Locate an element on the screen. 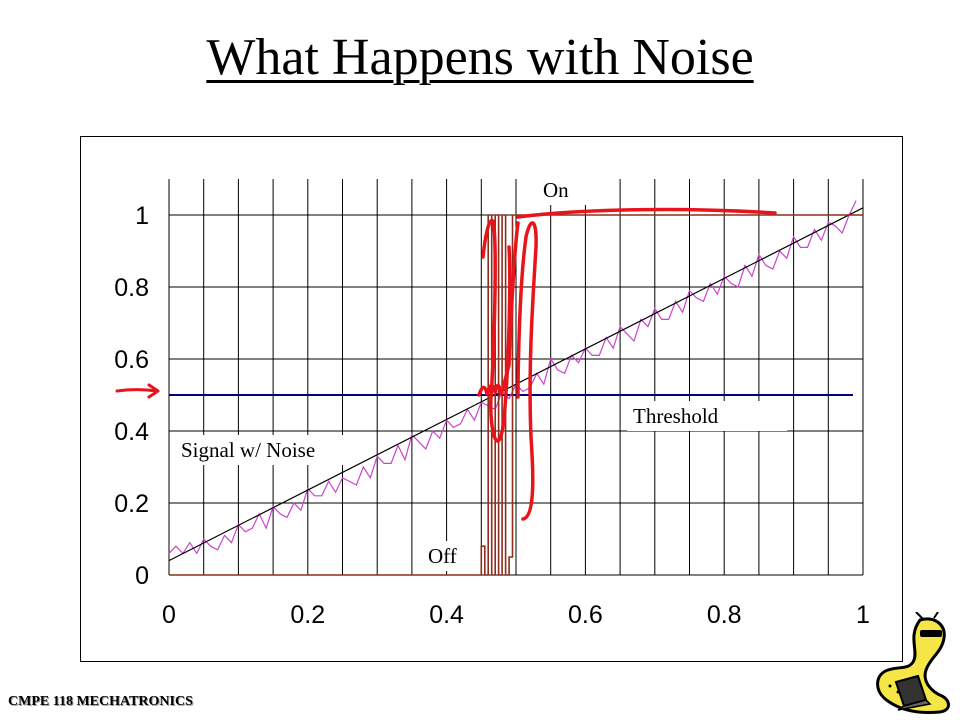  threshold-label-box is located at coordinates (707, 416).